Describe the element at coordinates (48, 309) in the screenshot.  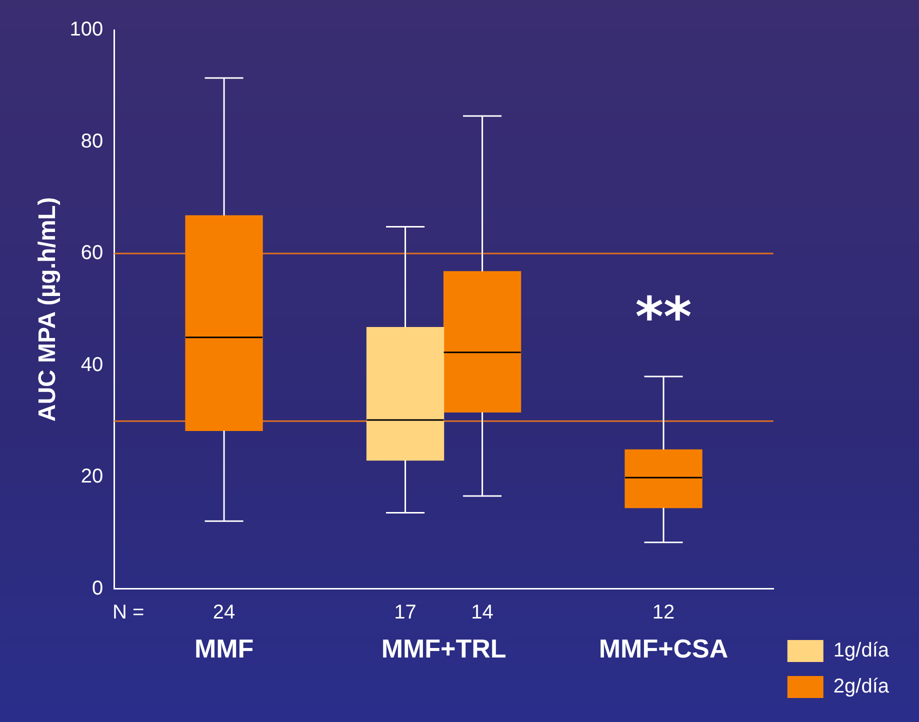
I see `y-axis-title: AUC MPA (µg.h/mL)` at that location.